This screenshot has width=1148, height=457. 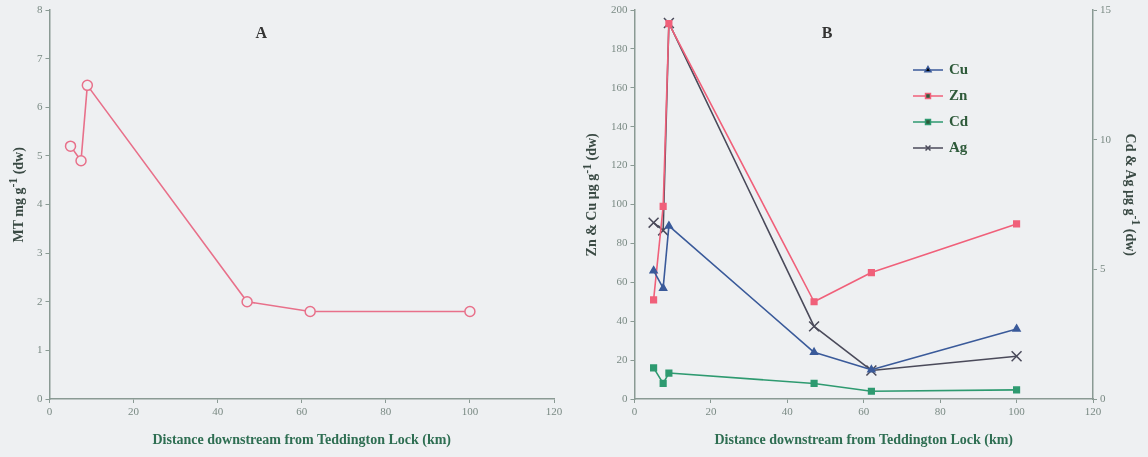 What do you see at coordinates (619, 203) in the screenshot?
I see `y-tick-label: 100` at bounding box center [619, 203].